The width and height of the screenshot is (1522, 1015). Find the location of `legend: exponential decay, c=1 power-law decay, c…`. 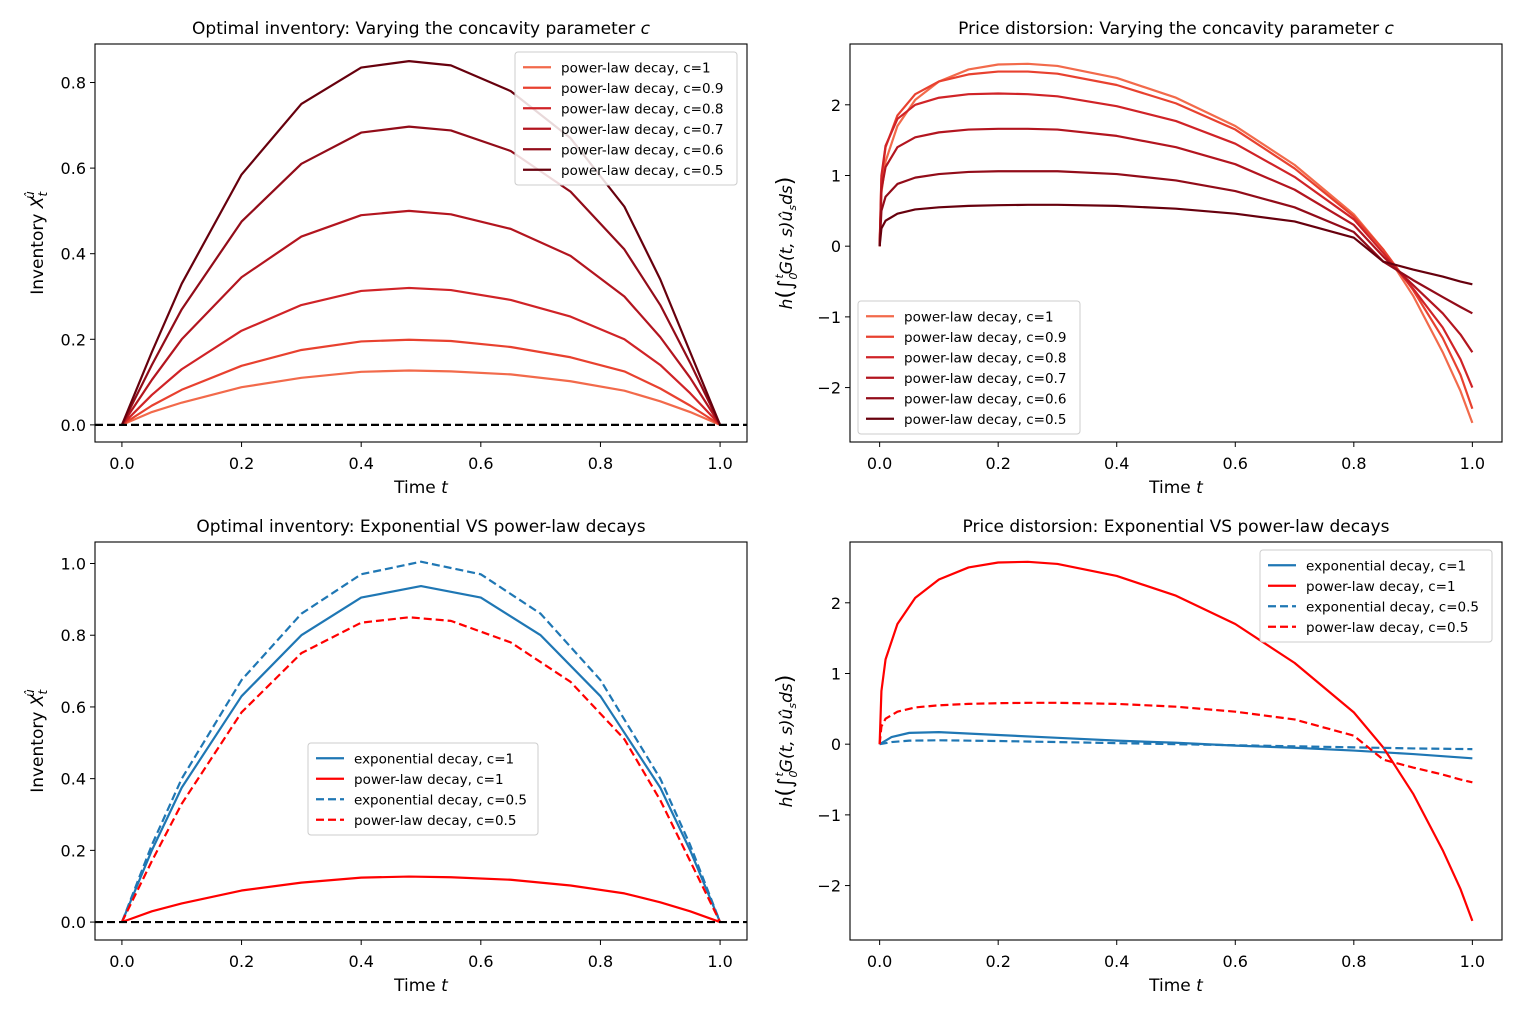

legend: exponential decay, c=1 power-law decay, c… is located at coordinates (423, 789).